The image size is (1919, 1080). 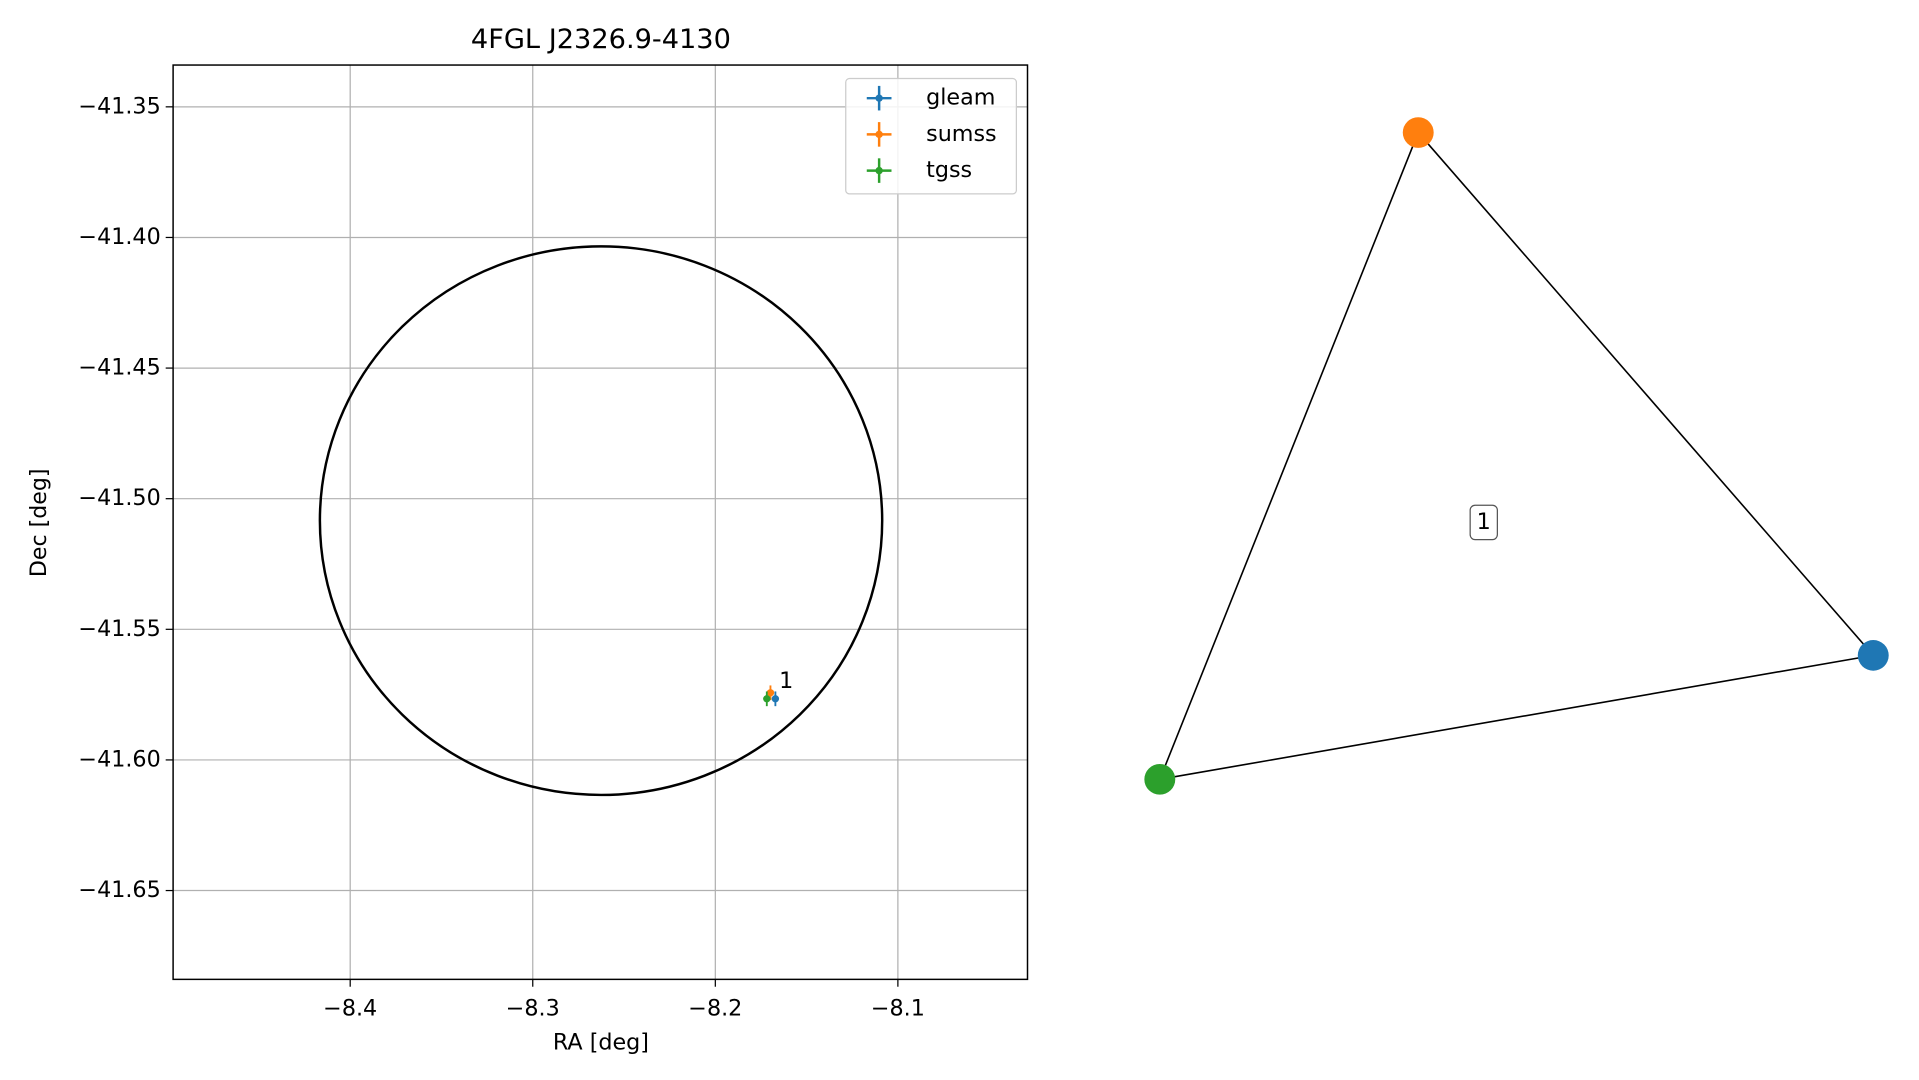 I want to click on x-tick-label: −8.1, so click(x=898, y=1008).